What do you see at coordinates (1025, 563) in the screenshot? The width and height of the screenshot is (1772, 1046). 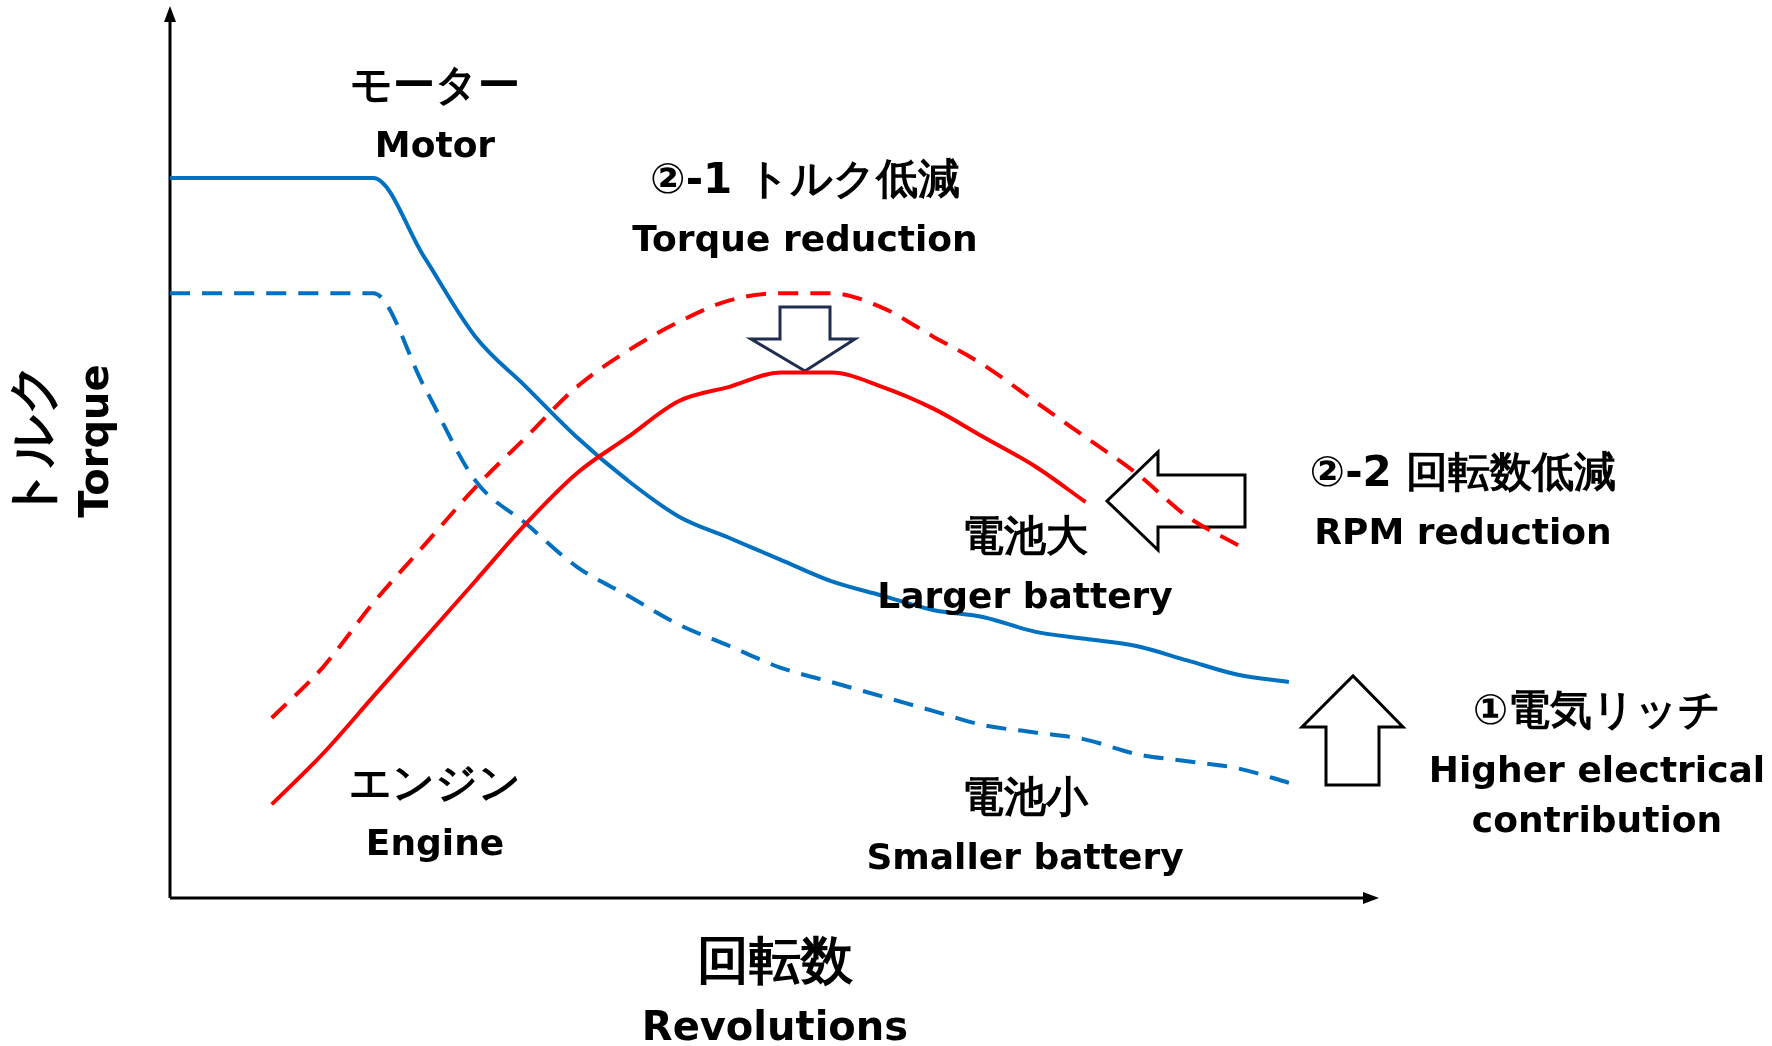 I see `annotation: 電池大 Larger battery` at bounding box center [1025, 563].